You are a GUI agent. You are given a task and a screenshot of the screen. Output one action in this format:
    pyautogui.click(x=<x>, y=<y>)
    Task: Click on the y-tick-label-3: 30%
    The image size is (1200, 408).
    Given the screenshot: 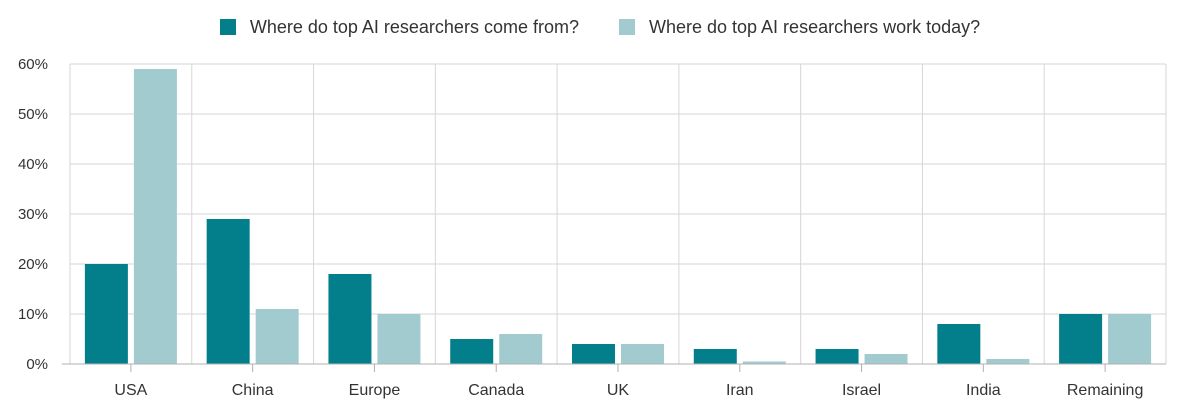 What is the action you would take?
    pyautogui.click(x=33, y=214)
    